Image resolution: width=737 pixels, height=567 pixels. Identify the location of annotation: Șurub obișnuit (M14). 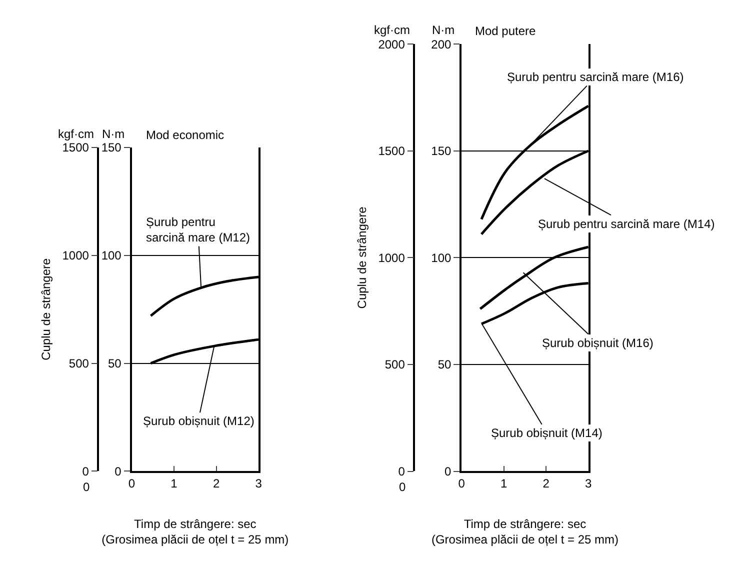
(546, 433).